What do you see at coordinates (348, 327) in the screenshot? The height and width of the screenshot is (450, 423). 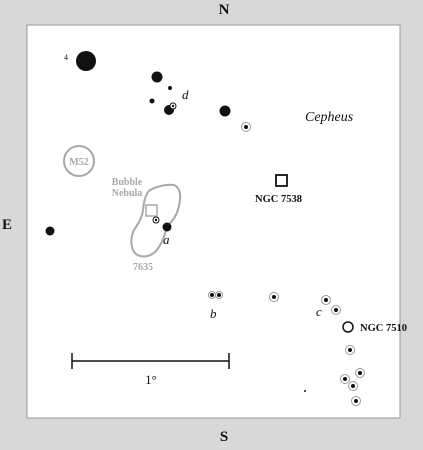 I see `ngc7510-marker` at bounding box center [348, 327].